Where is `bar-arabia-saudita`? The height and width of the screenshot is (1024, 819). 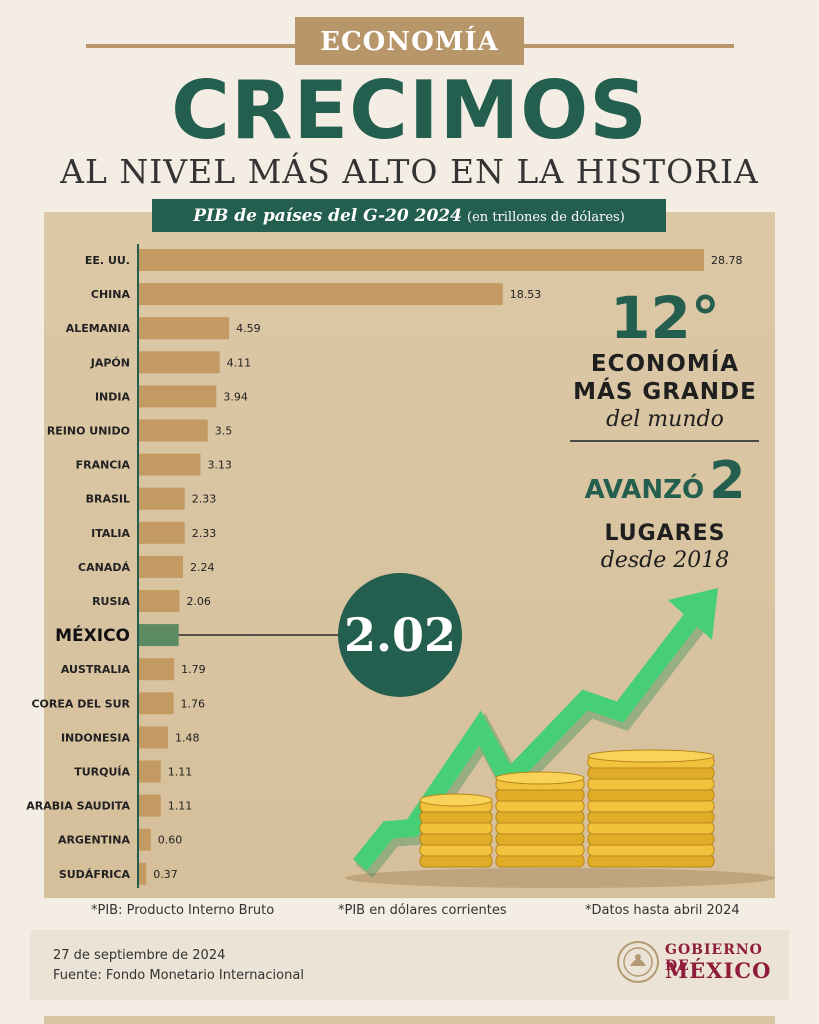 bar-arabia-saudita is located at coordinates (150, 805).